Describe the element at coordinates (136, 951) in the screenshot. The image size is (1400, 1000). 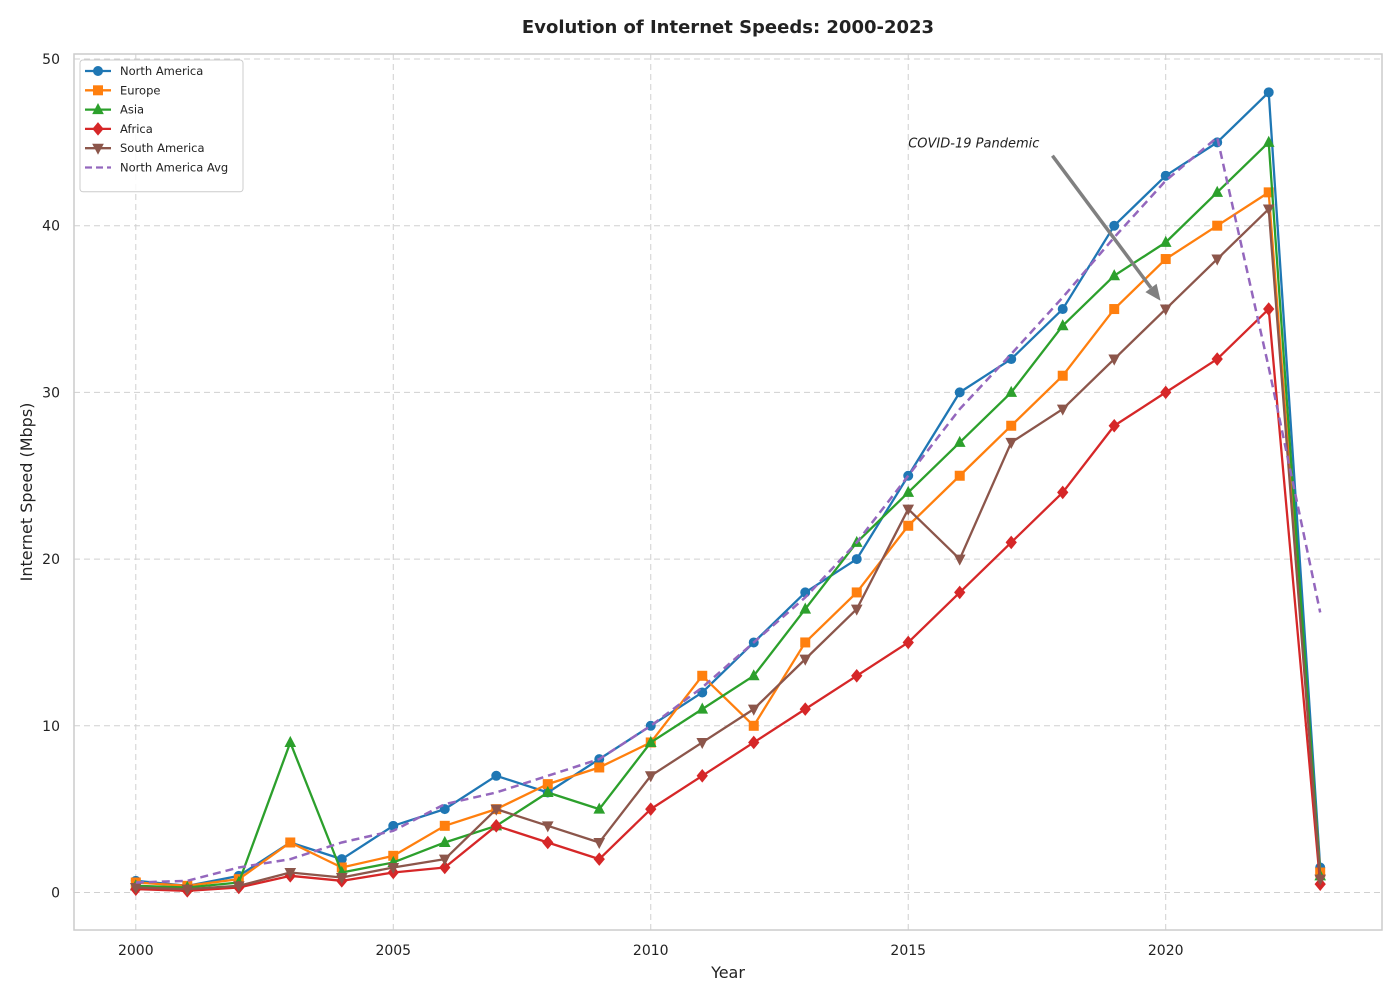
I see `x-tick-label-2000: 2000` at that location.